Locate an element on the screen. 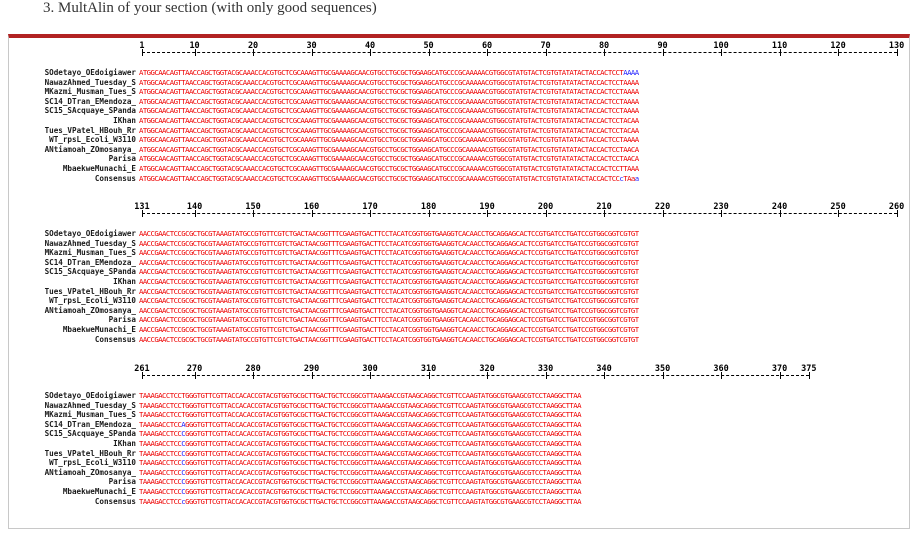  high-consensus-segment: TAa is located at coordinates (629, 178).